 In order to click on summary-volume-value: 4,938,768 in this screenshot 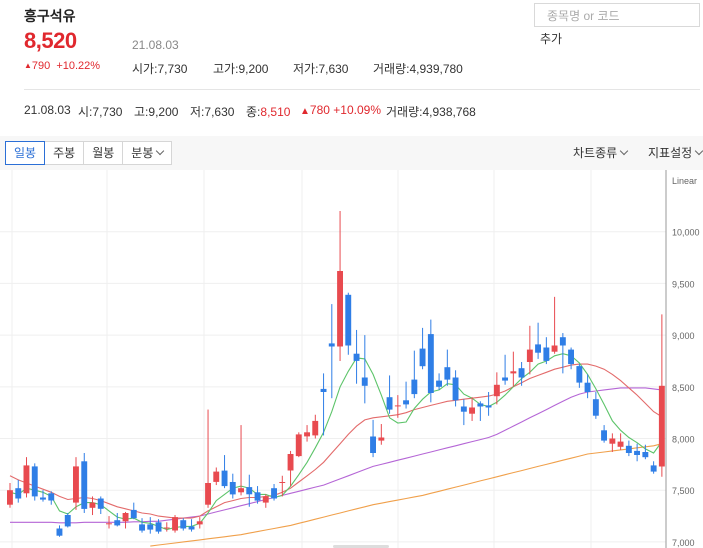, I will do `click(449, 112)`.